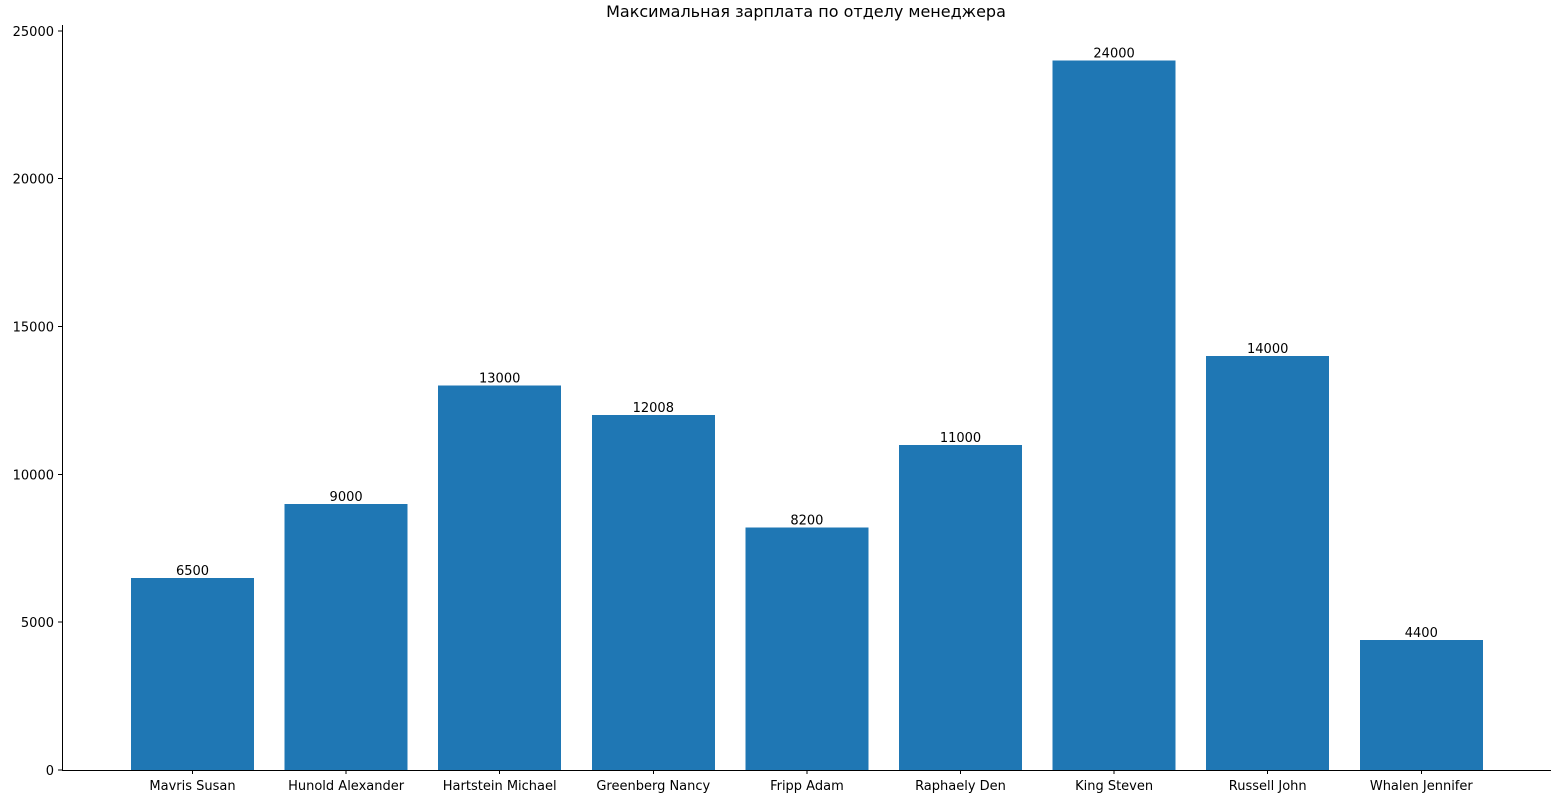  I want to click on bar-value-label: 4400, so click(1421, 633).